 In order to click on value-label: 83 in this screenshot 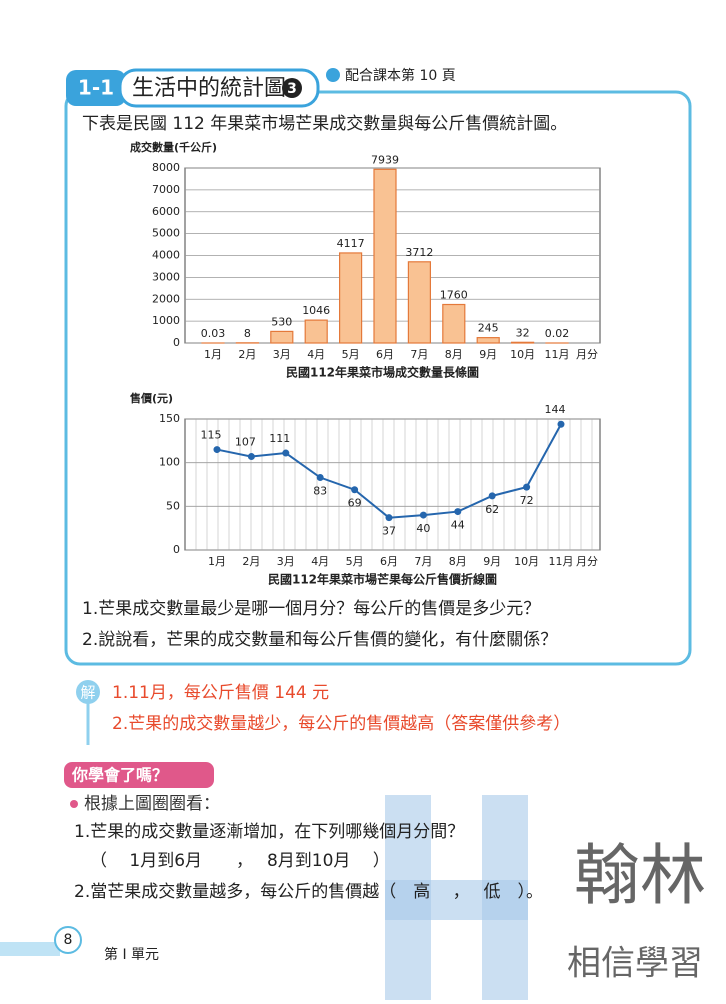, I will do `click(320, 491)`.